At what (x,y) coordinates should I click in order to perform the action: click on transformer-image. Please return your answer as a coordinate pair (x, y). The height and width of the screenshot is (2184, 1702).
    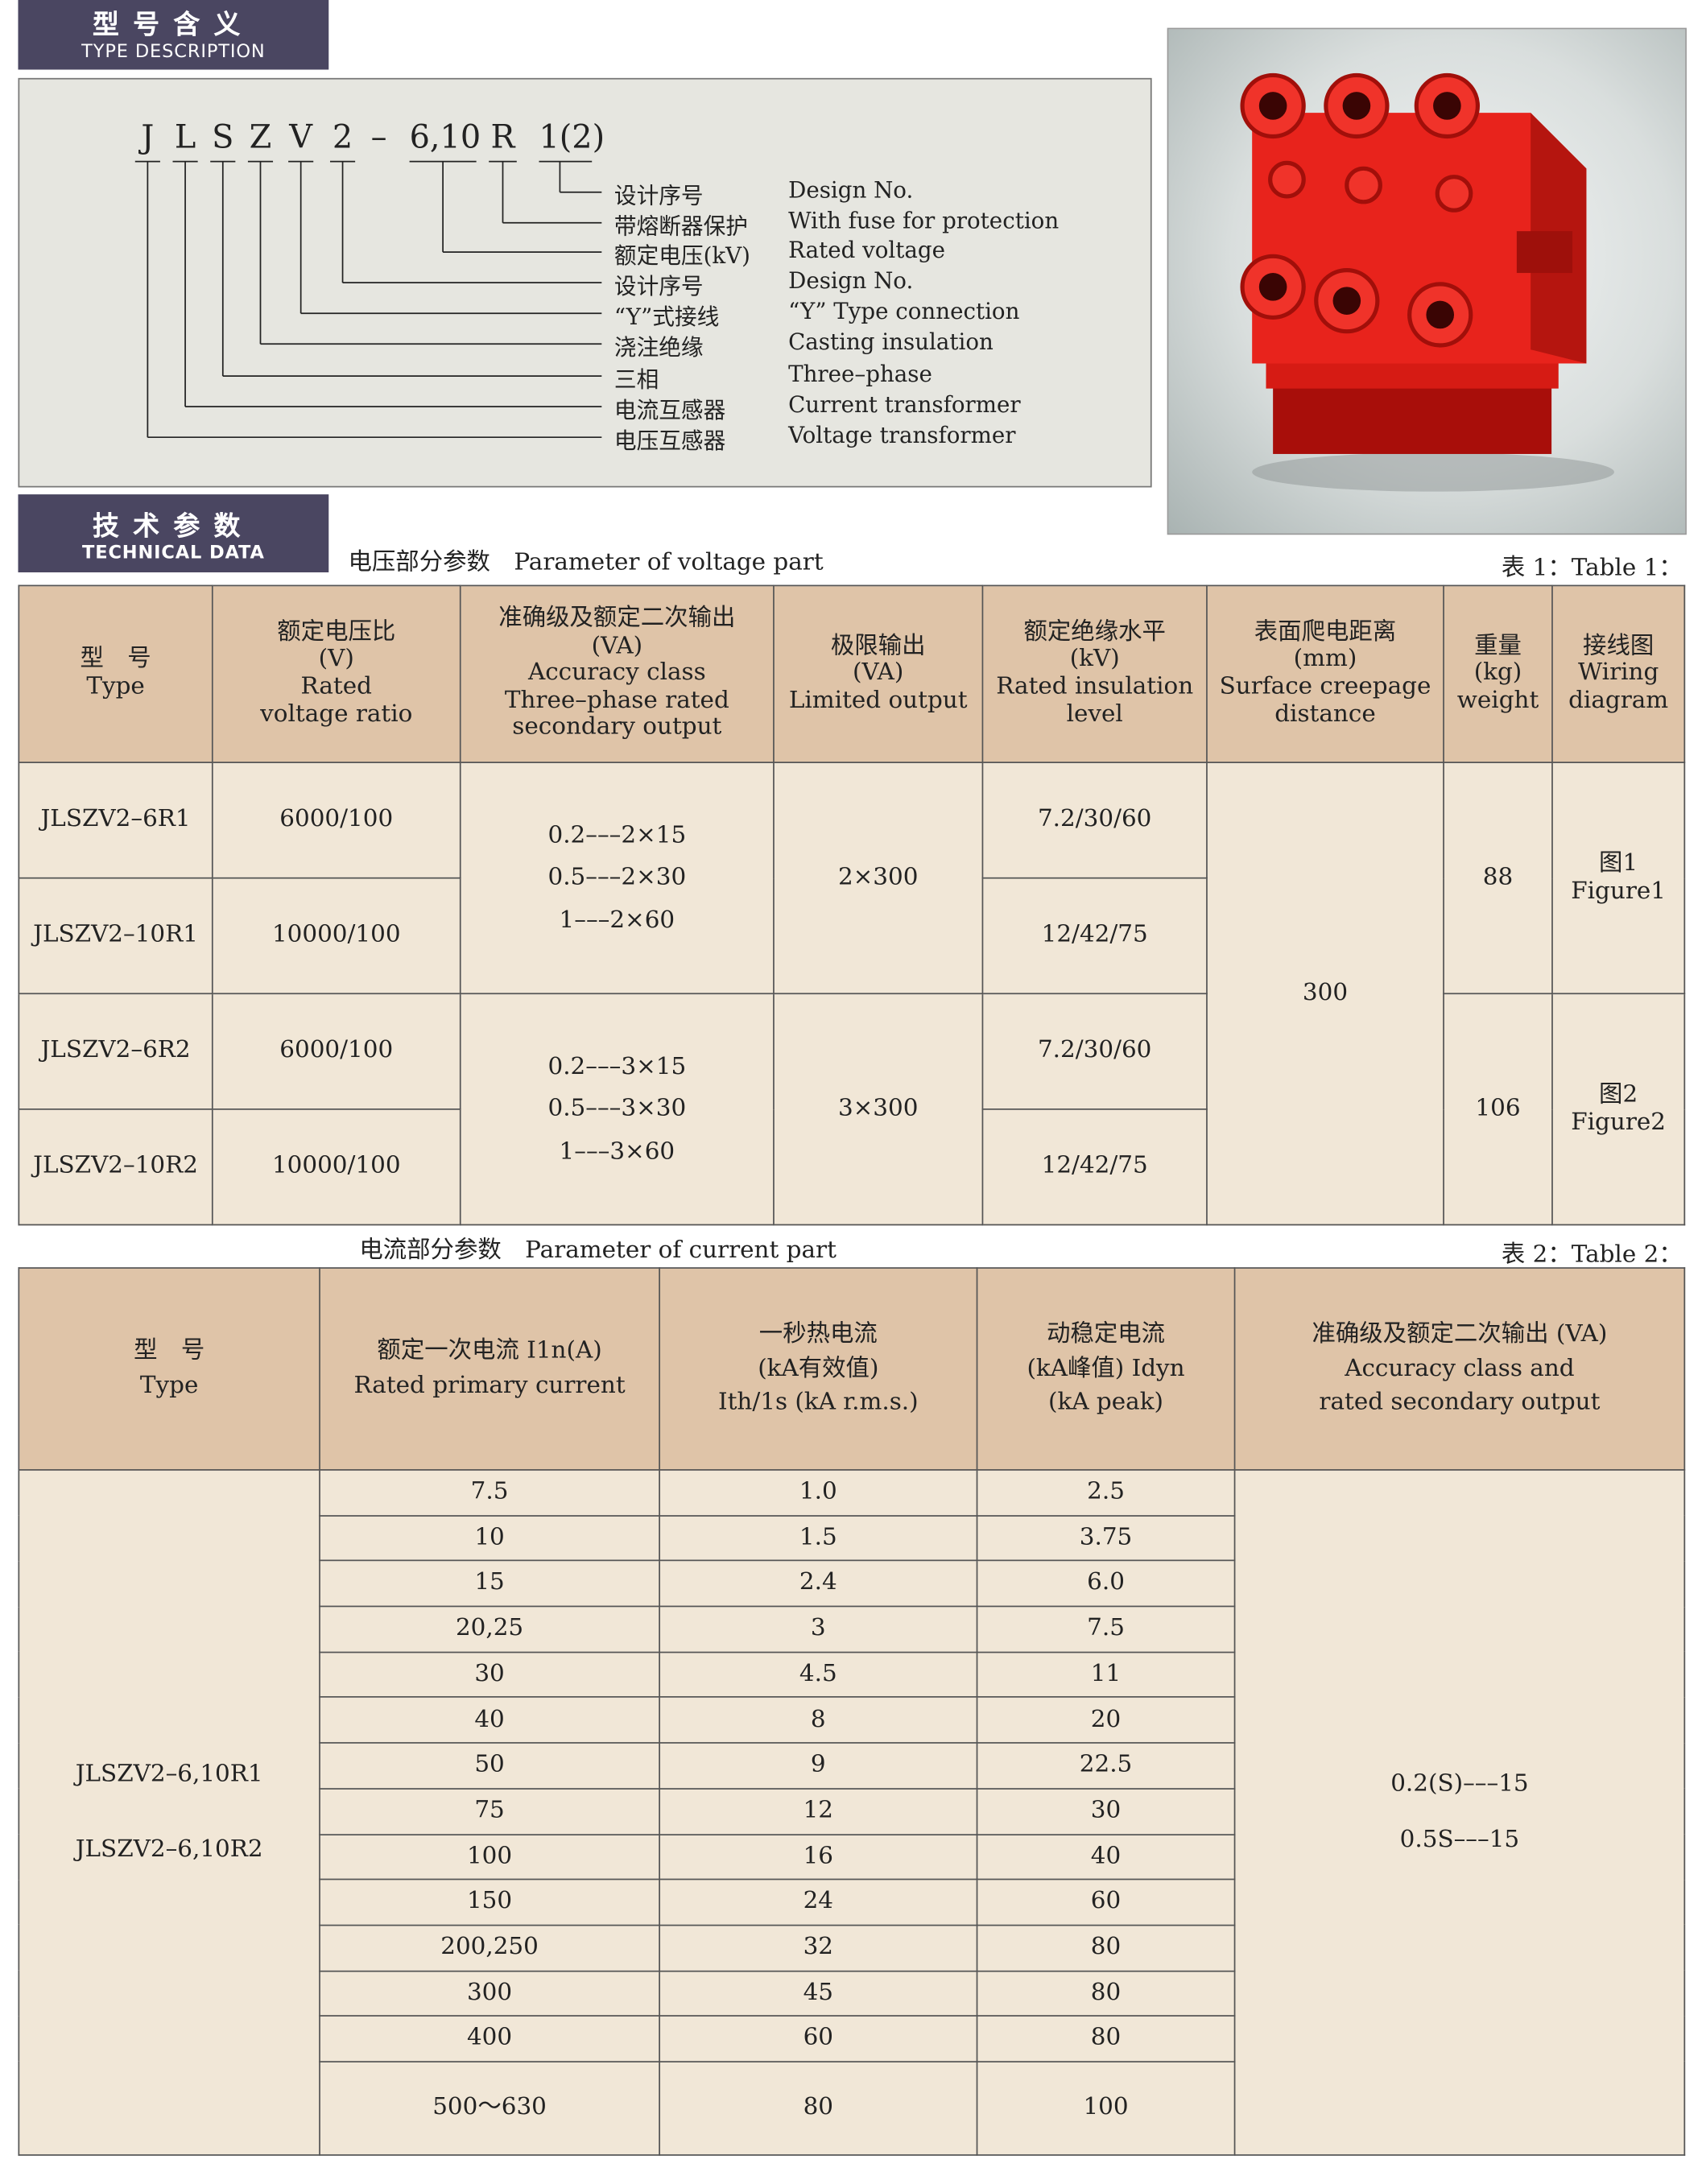
    Looking at the image, I should click on (1427, 282).